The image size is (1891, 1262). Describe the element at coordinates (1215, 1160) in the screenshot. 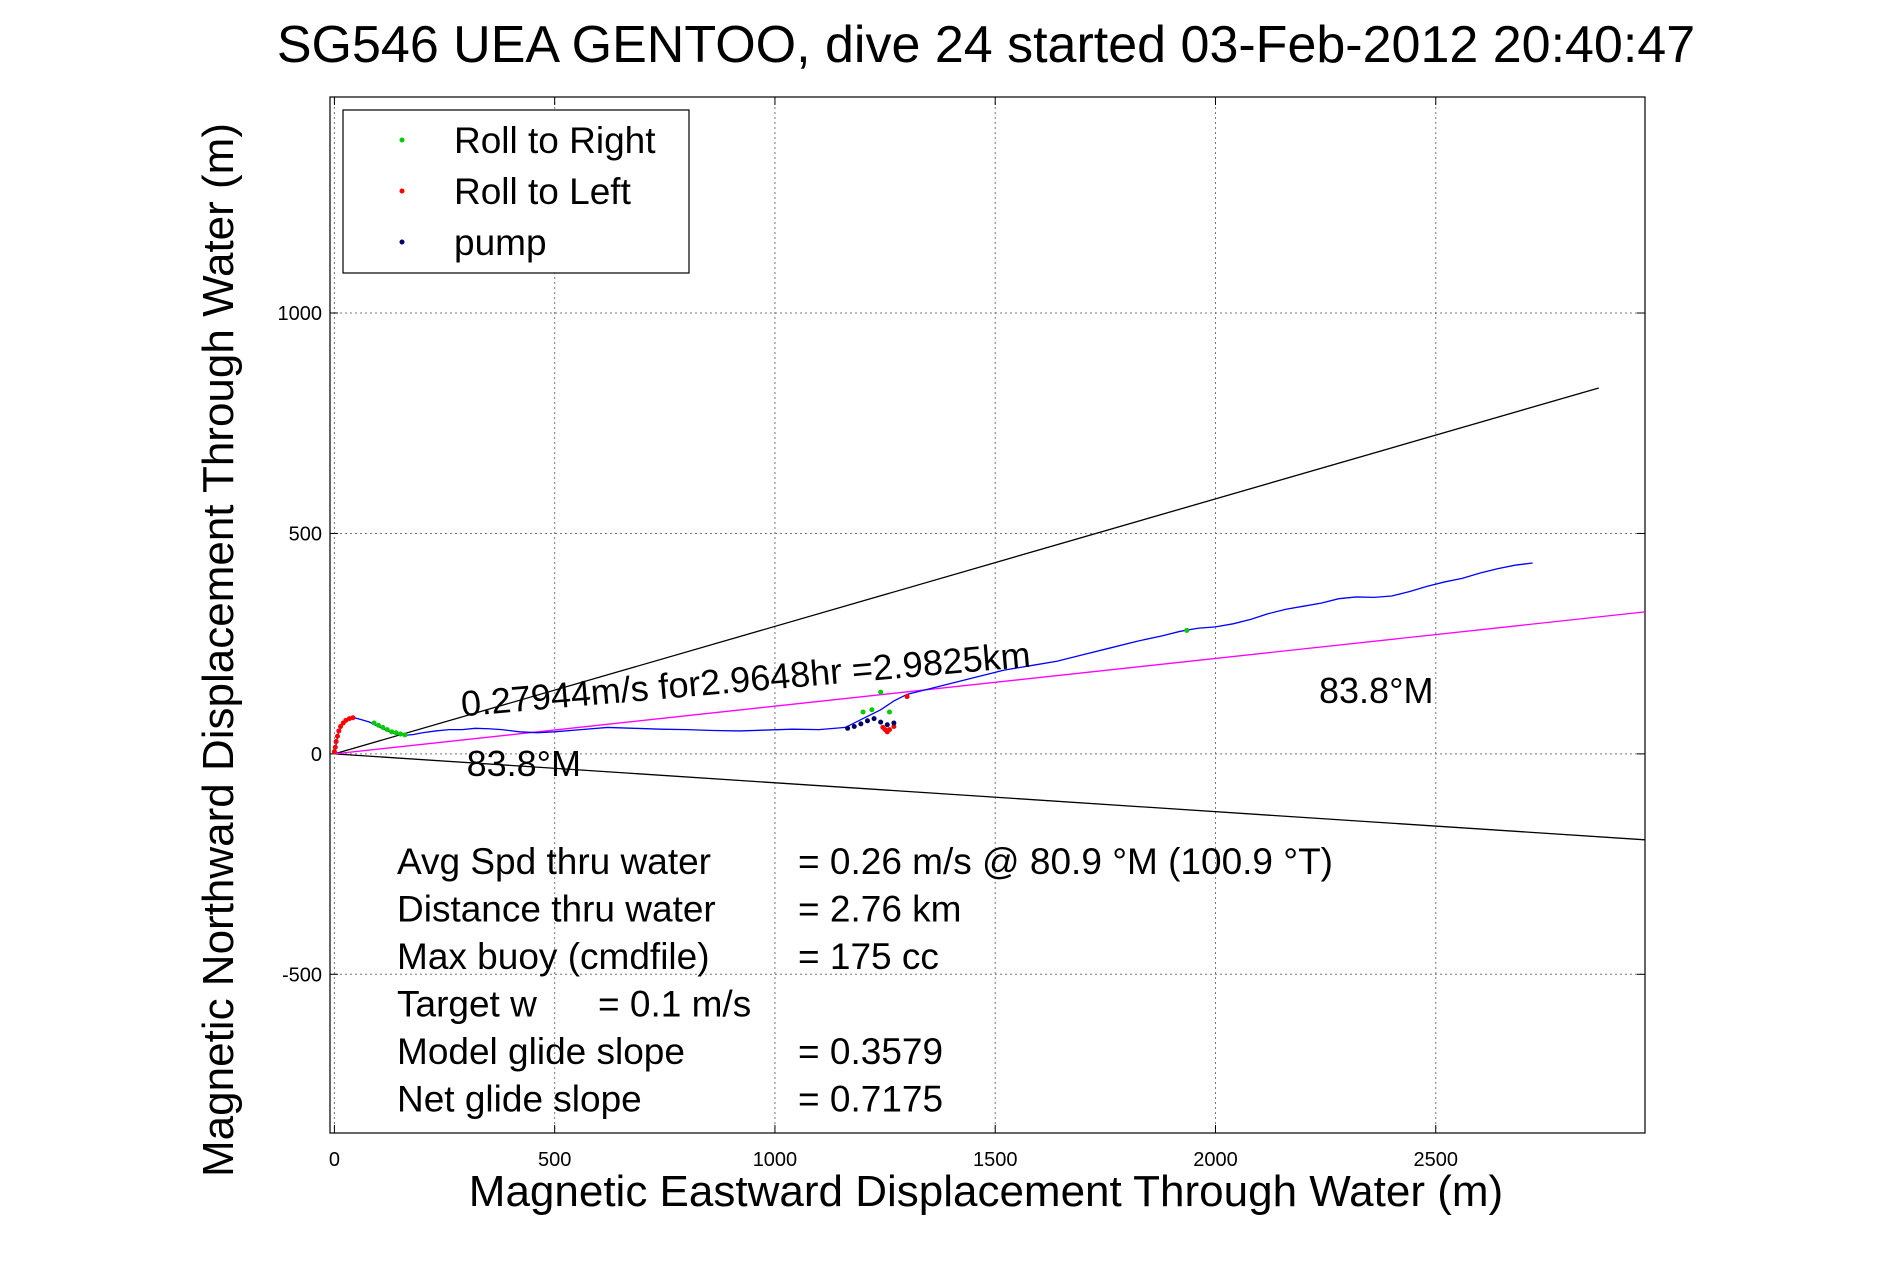

I see `x-tick-label: 2000` at that location.